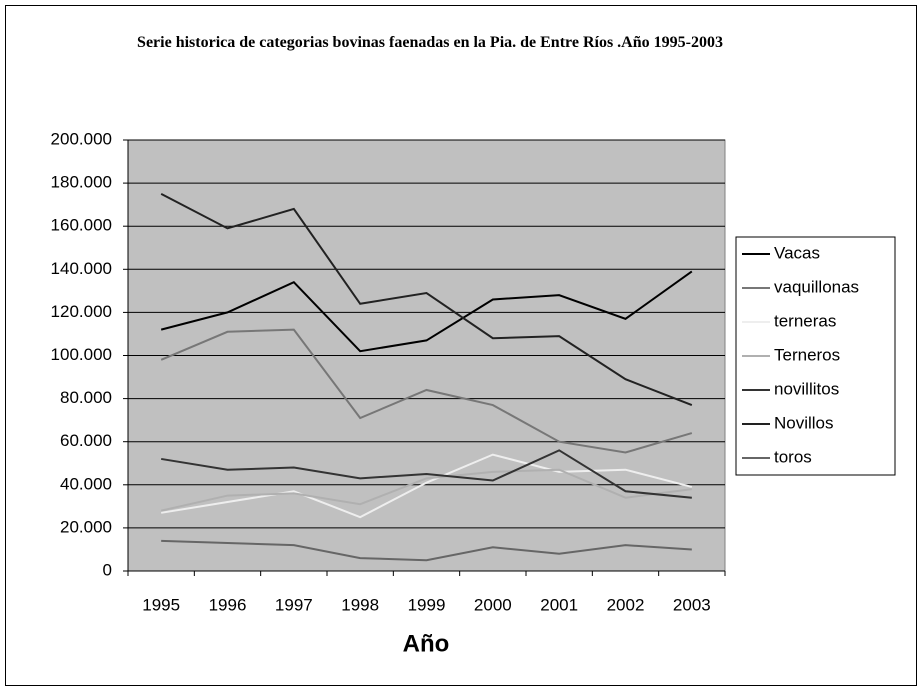 The image size is (920, 694). What do you see at coordinates (816, 286) in the screenshot?
I see `legend-label: vaquillonas` at bounding box center [816, 286].